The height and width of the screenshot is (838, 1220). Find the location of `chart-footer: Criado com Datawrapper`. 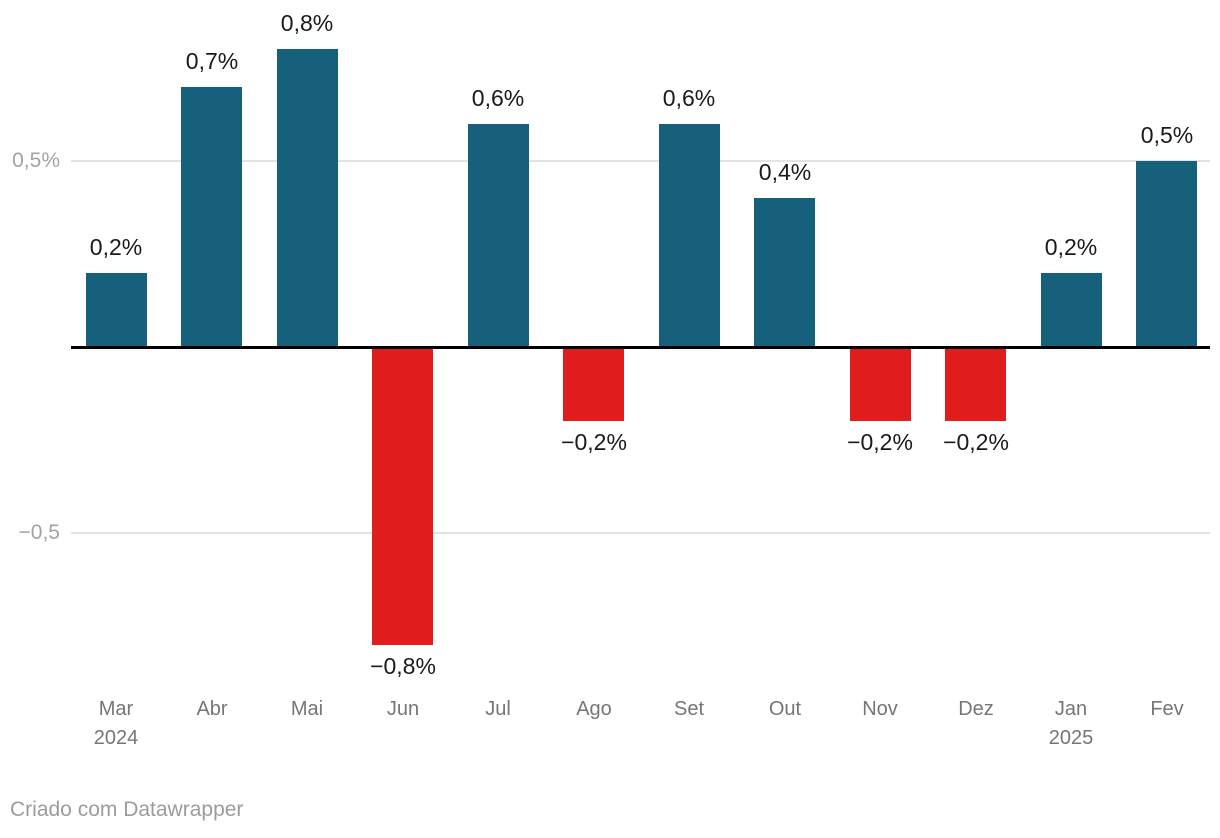

chart-footer: Criado com Datawrapper is located at coordinates (126, 810).